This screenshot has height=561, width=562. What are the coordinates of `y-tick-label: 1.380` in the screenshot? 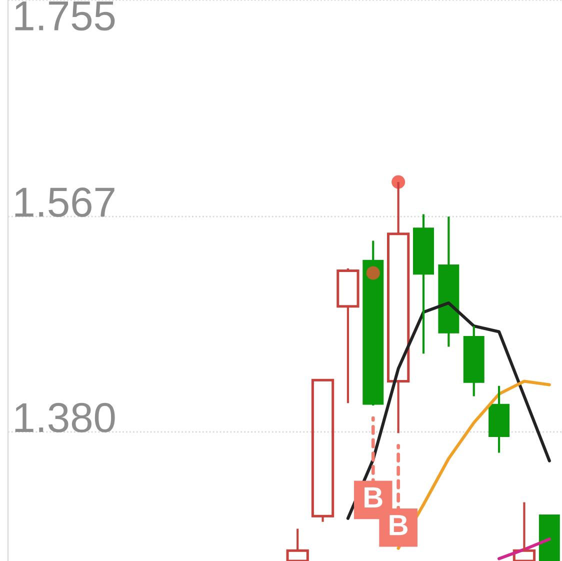 It's located at (65, 417).